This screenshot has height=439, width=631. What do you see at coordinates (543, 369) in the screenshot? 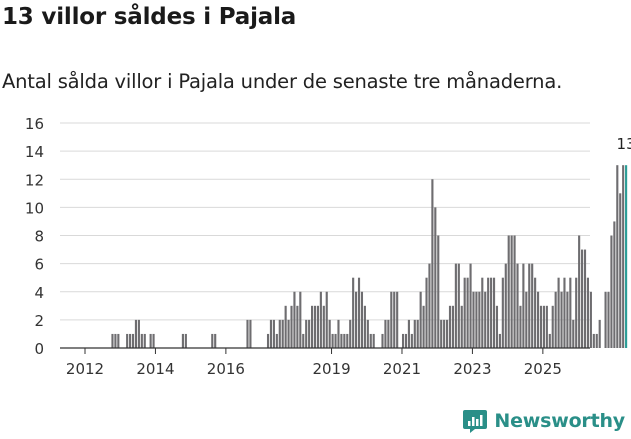
I see `x-tick-label: 2025` at bounding box center [543, 369].